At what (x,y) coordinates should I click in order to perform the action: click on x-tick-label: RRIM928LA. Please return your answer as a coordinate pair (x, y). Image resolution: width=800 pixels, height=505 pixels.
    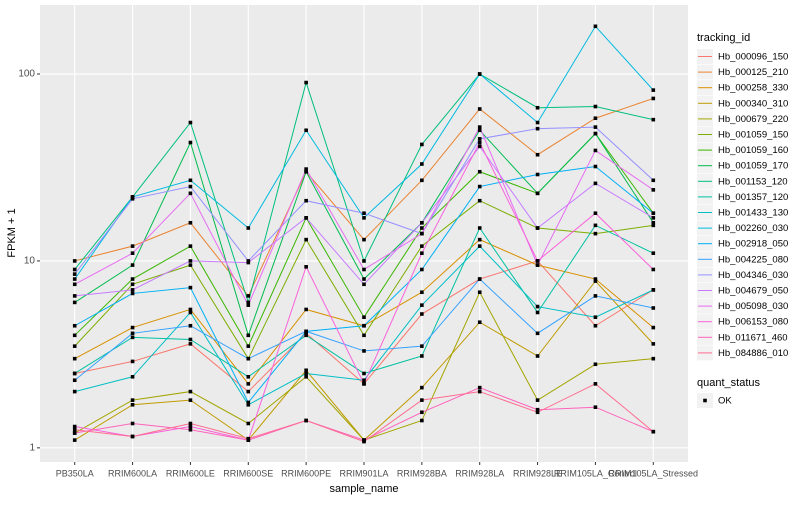
    Looking at the image, I should click on (479, 473).